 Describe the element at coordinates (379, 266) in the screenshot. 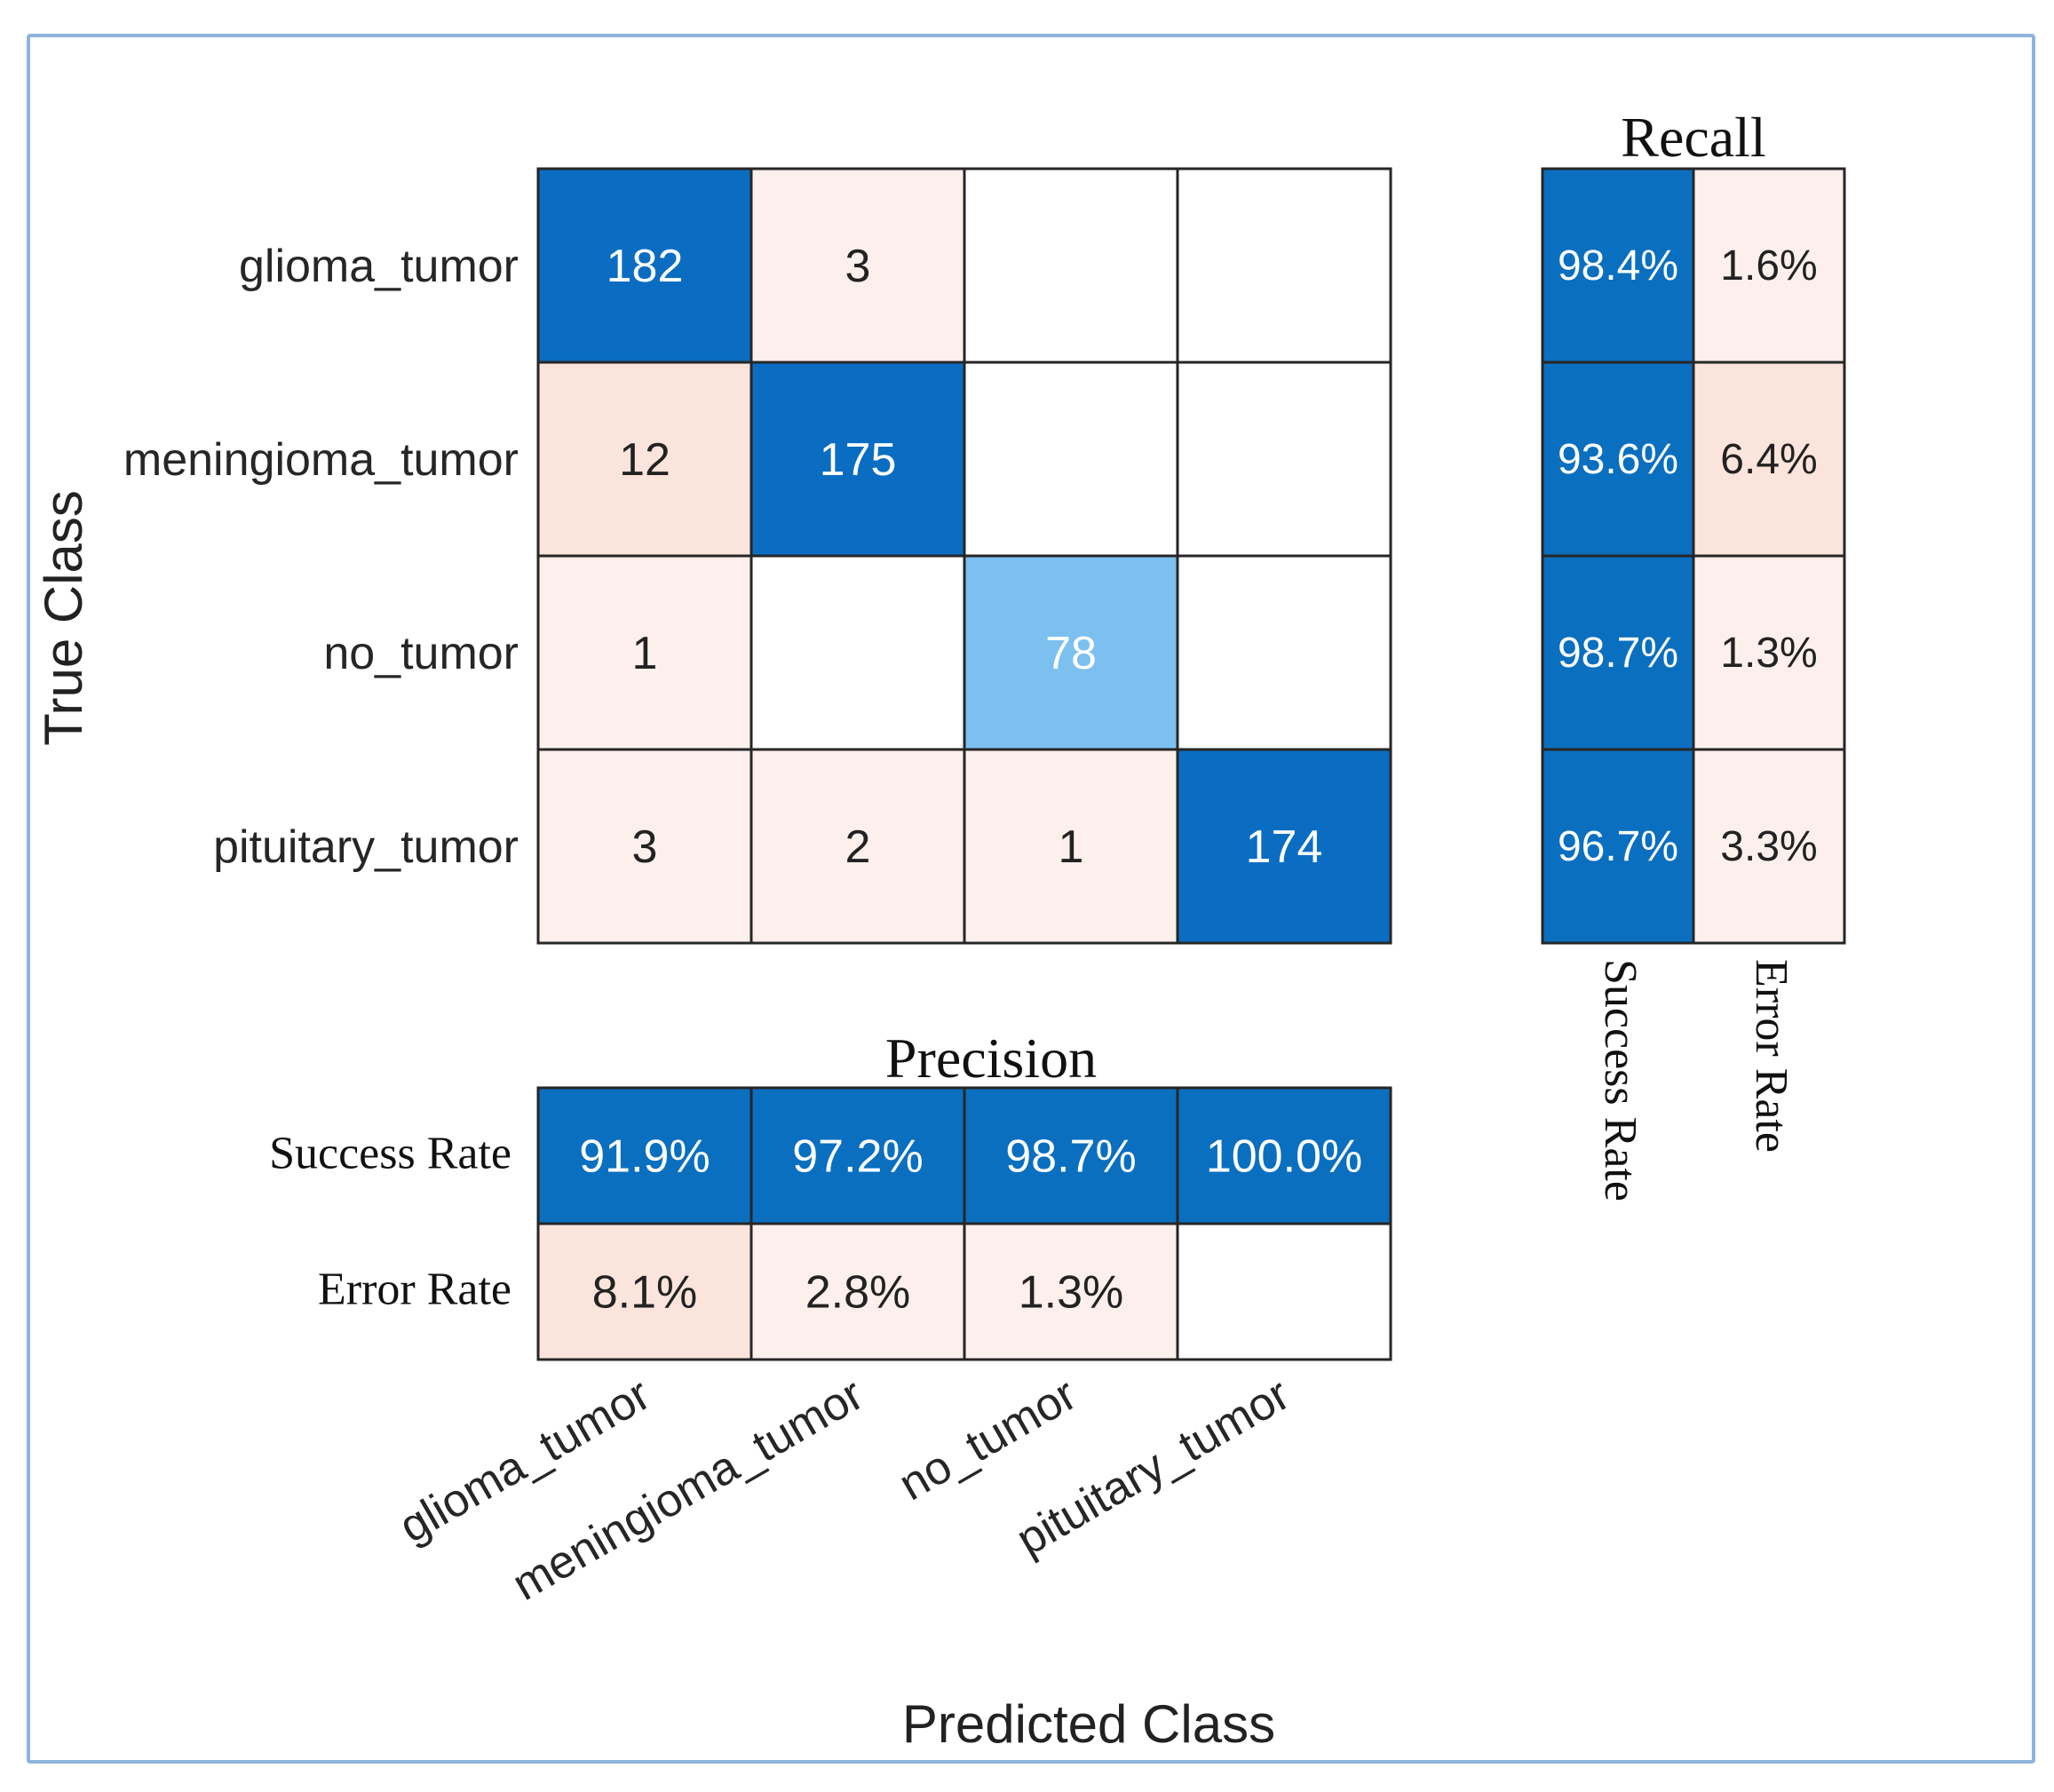

I see `true-class-label: glioma_tumor` at that location.